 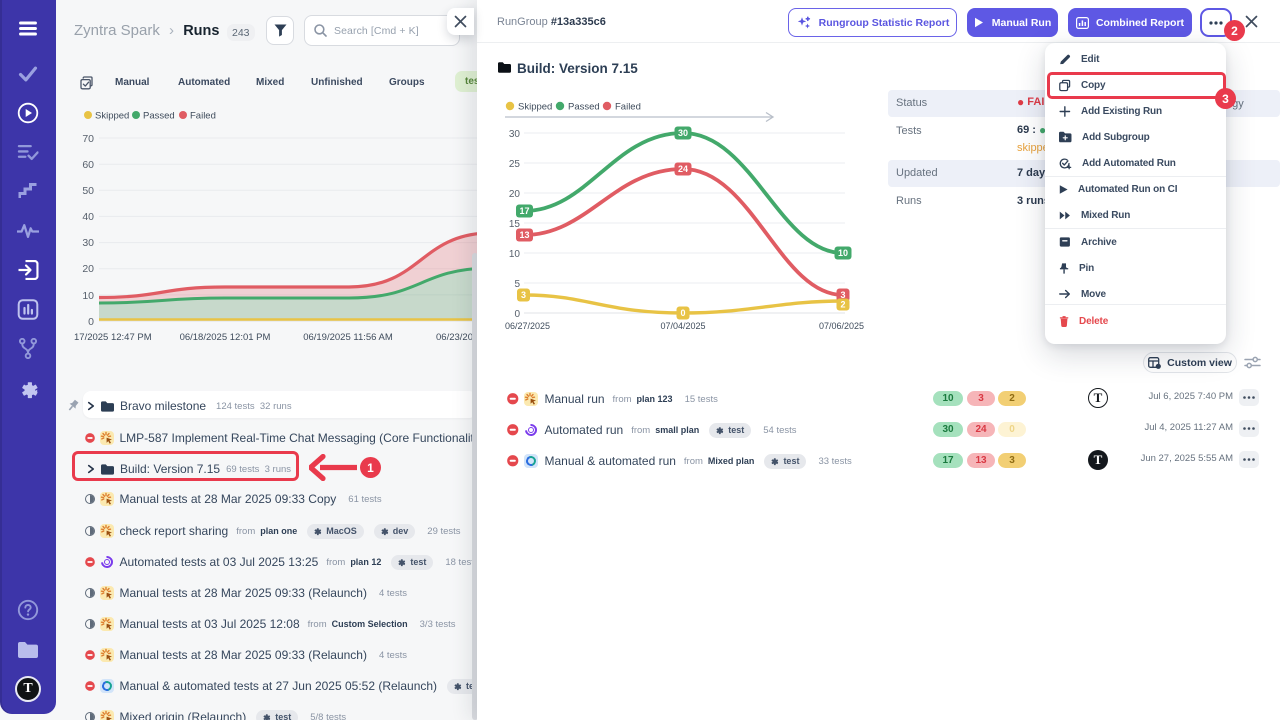 What do you see at coordinates (88, 191) in the screenshot?
I see `svg-text: 50` at bounding box center [88, 191].